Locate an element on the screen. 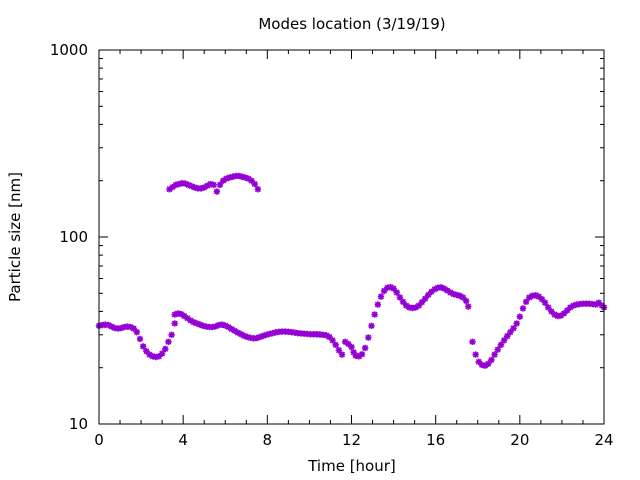 This screenshot has width=640, height=480. y-axis-label: Particle size [nm] is located at coordinates (15, 237).